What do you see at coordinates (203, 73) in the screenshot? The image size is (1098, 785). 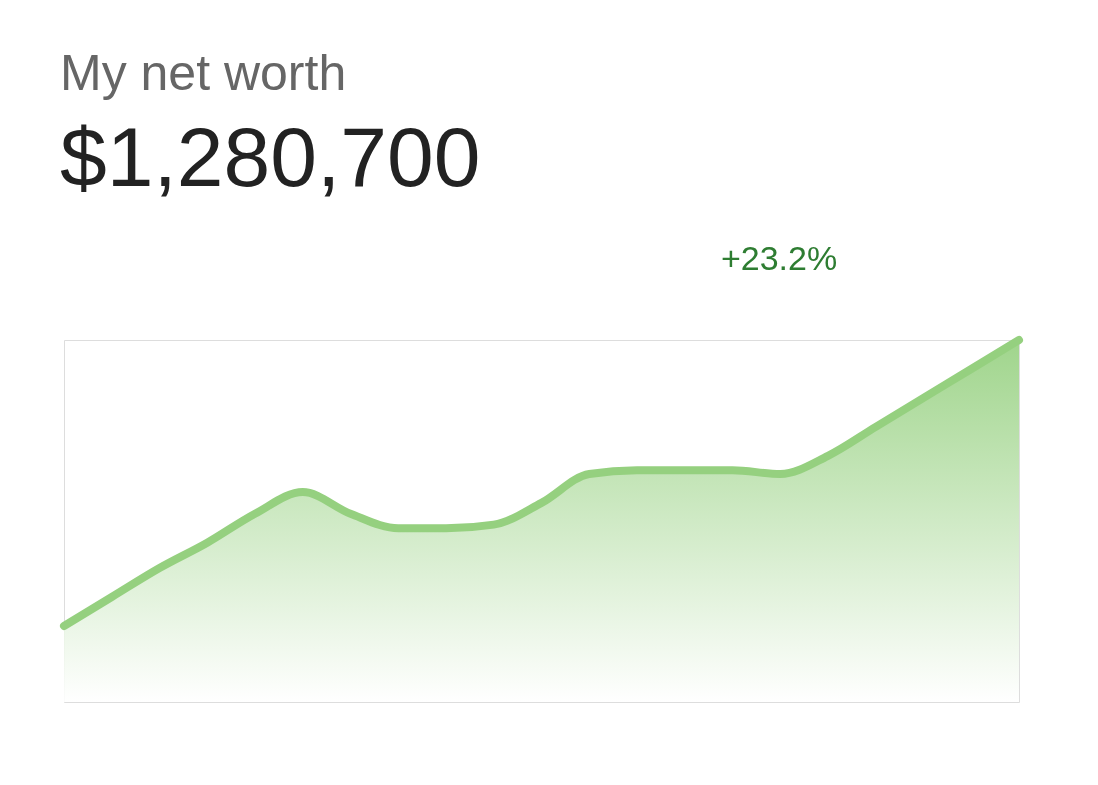 I see `chart-title: My net worth` at bounding box center [203, 73].